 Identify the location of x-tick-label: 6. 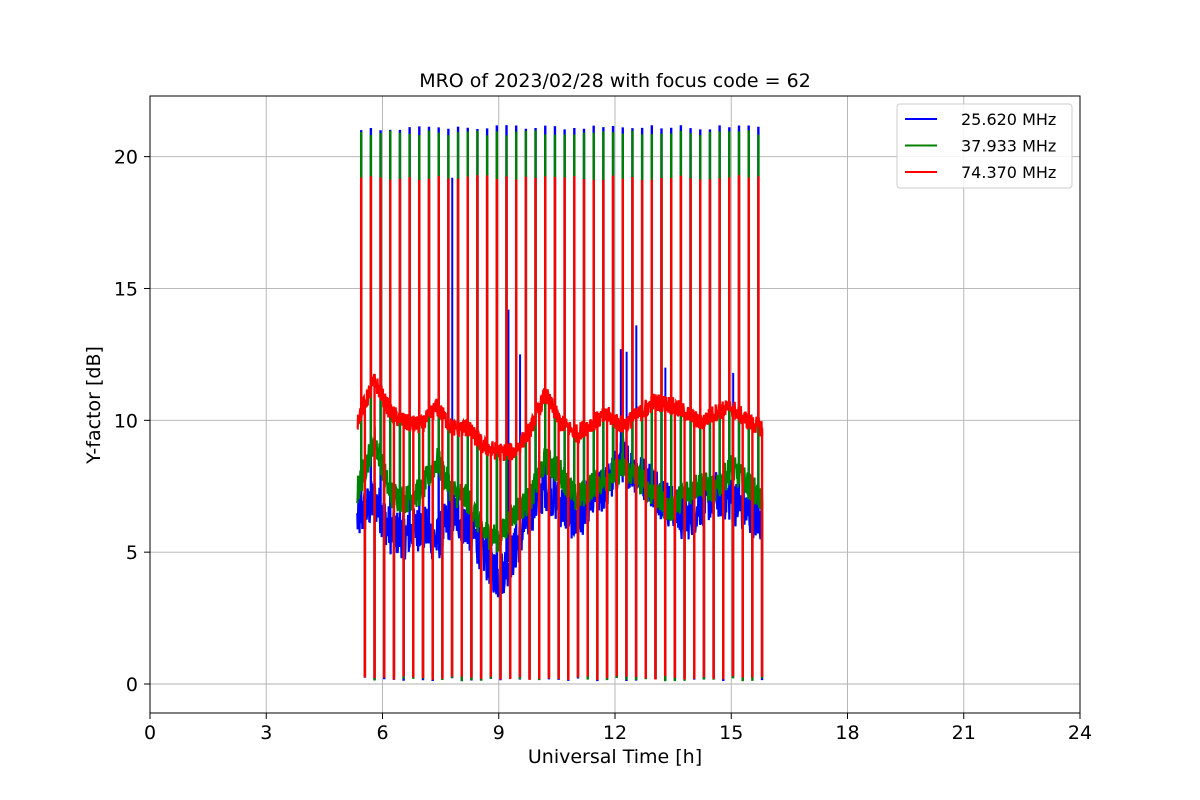
(382, 733).